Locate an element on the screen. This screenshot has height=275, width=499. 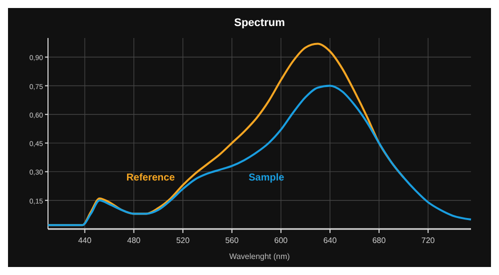
x-tick-label: 440 is located at coordinates (85, 240).